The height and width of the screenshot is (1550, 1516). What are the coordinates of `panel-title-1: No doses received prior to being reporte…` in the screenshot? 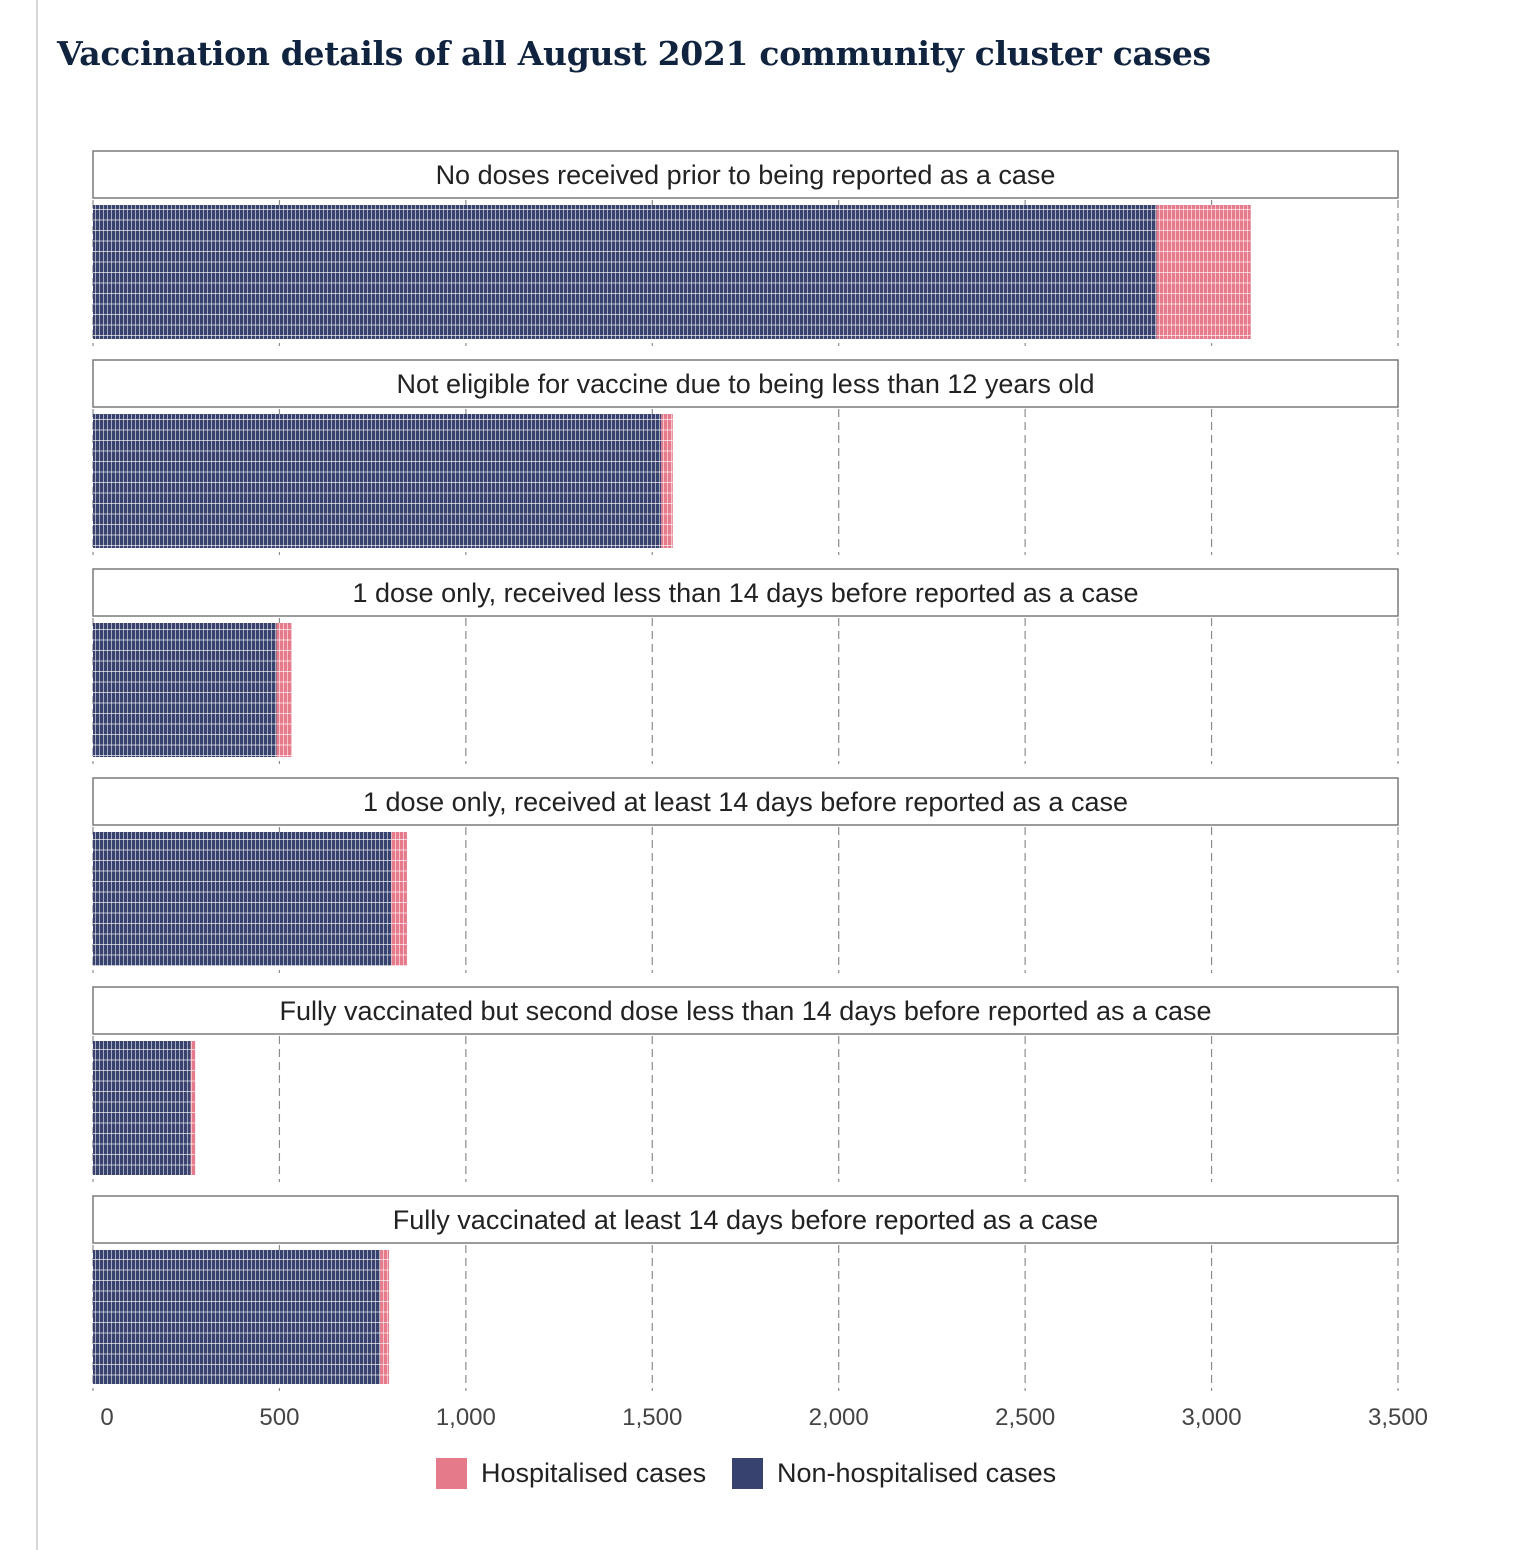 It's located at (746, 175).